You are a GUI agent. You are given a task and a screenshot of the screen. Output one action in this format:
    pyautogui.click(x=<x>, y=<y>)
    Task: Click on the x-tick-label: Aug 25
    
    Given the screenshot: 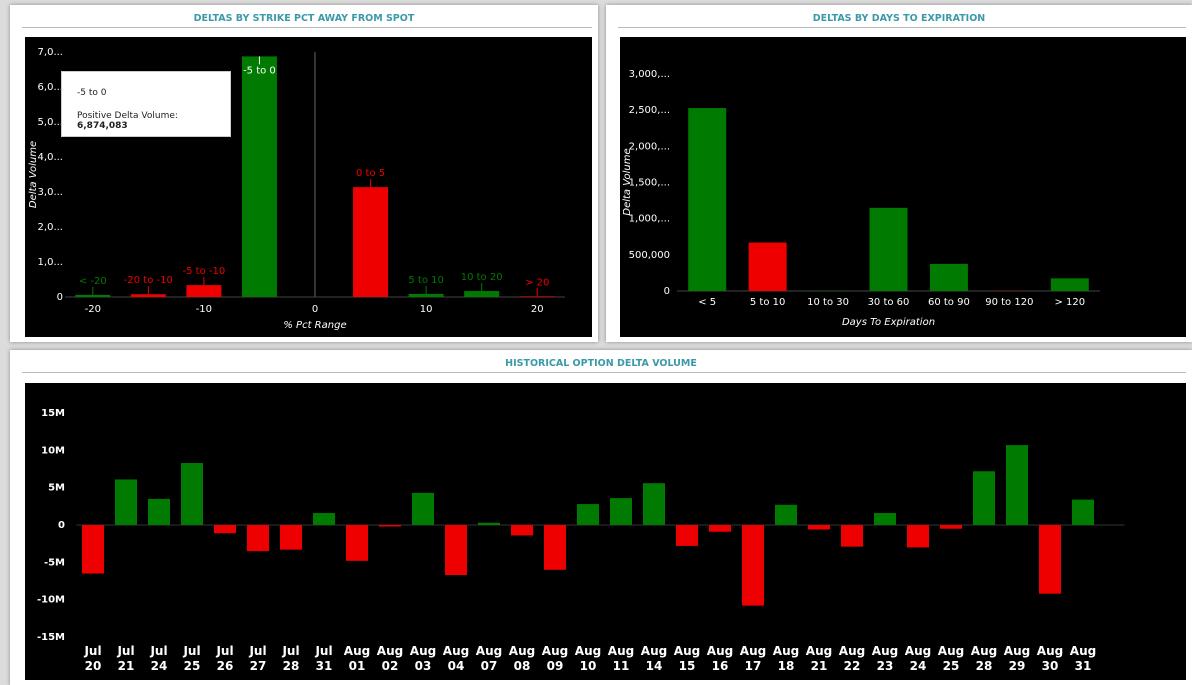 What is the action you would take?
    pyautogui.click(x=951, y=658)
    